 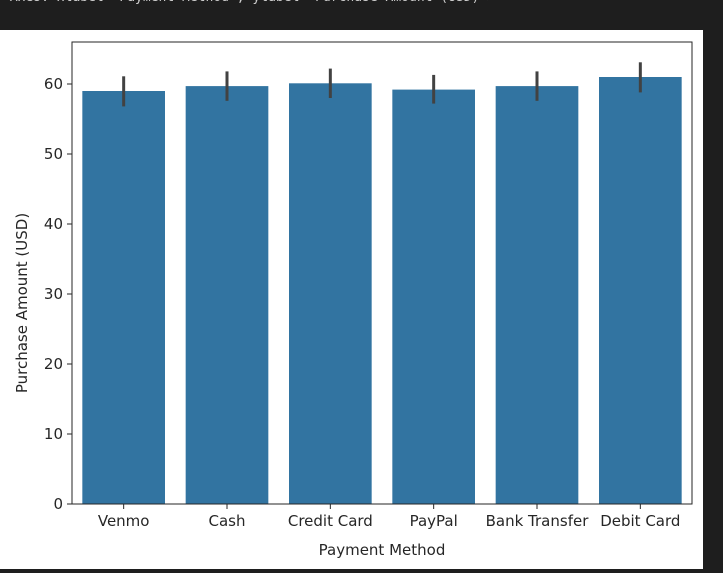 I want to click on y-tick-label: 10, so click(x=53, y=434).